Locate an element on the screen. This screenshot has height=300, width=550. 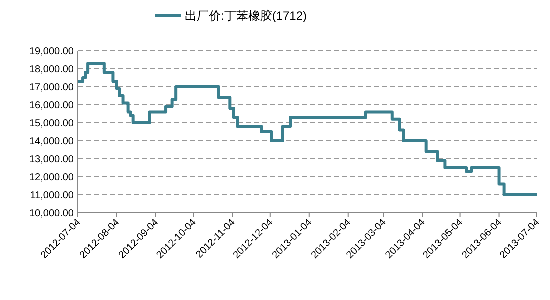
legend-label: 出厂价:丁苯橡胶(1712) is located at coordinates (246, 16).